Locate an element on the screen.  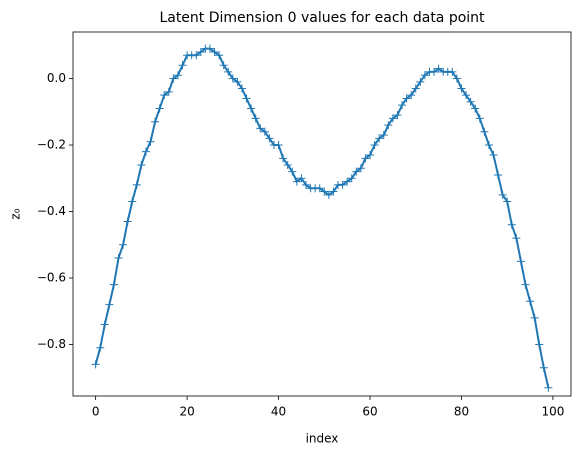
x-tick-label: 0 is located at coordinates (96, 412).